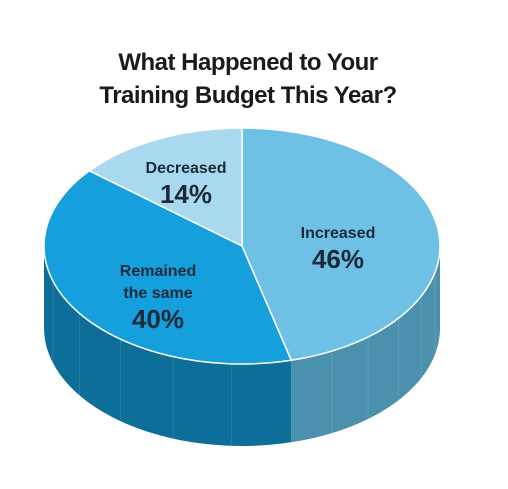 This screenshot has height=489, width=508. What do you see at coordinates (186, 194) in the screenshot?
I see `pie-slice-value-2: 14%` at bounding box center [186, 194].